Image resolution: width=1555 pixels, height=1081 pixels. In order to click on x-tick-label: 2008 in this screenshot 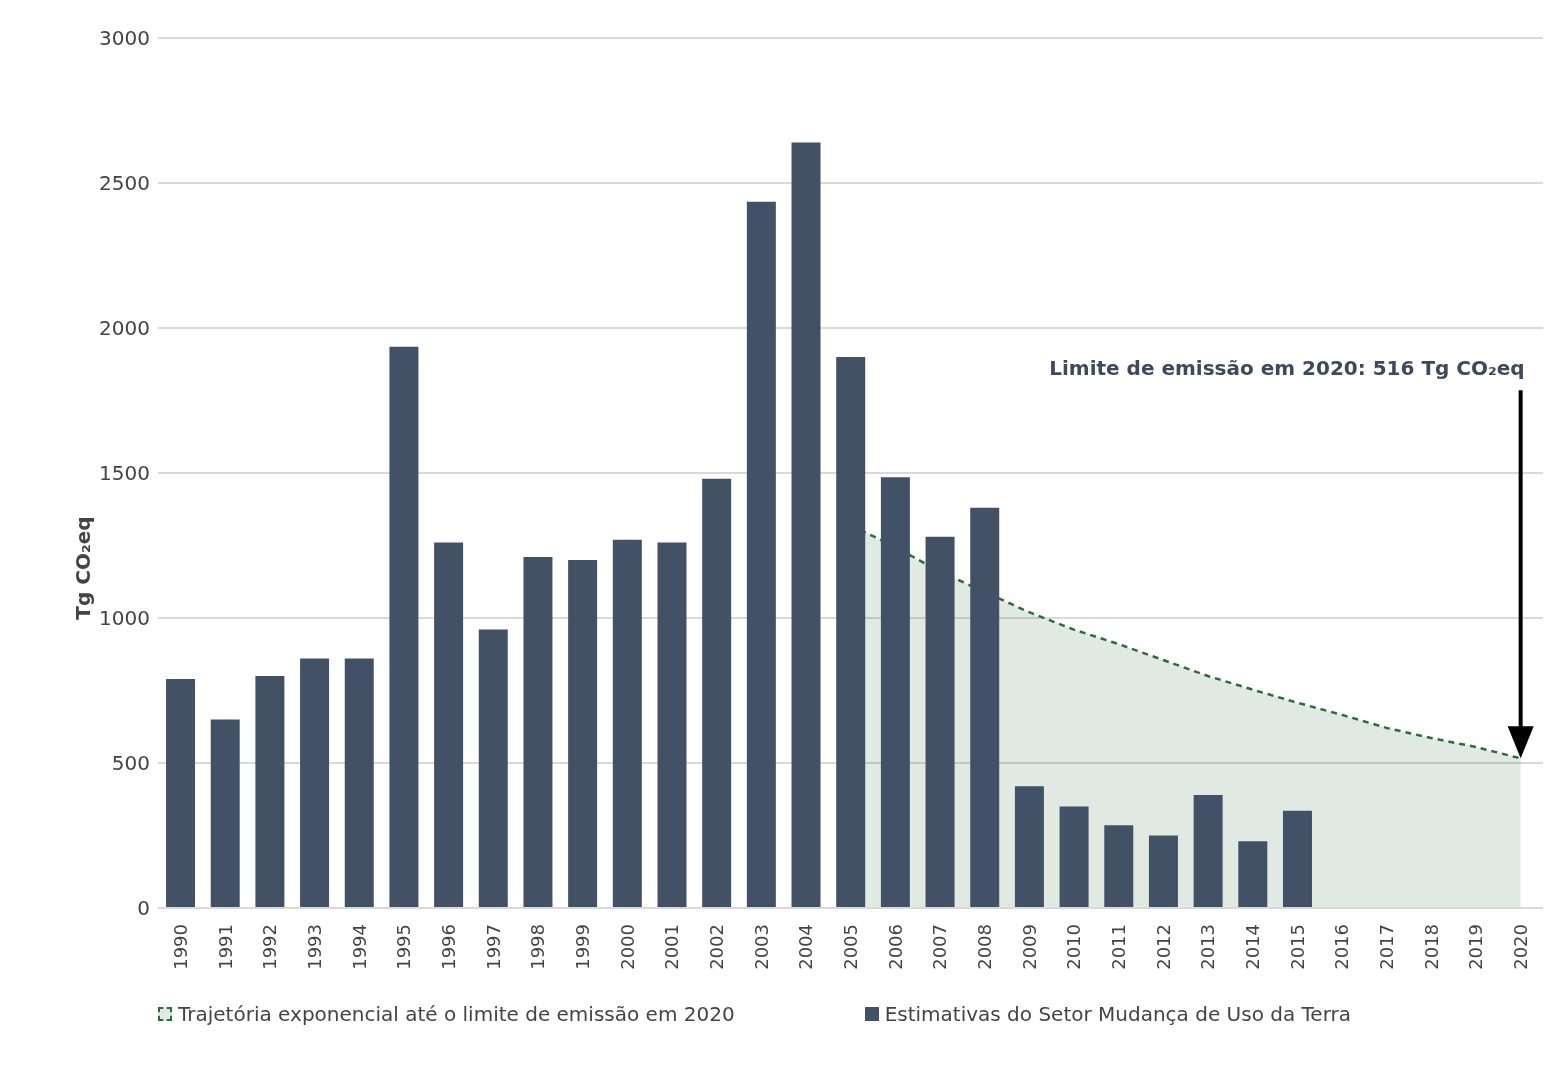, I will do `click(985, 947)`.